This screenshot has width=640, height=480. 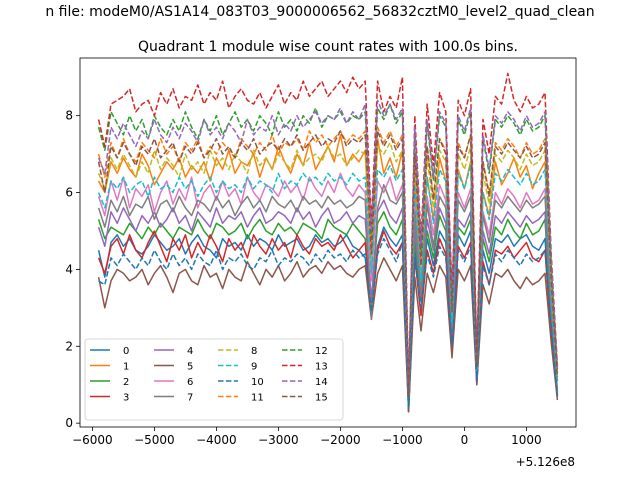 I want to click on legend-label: 11, so click(x=257, y=398).